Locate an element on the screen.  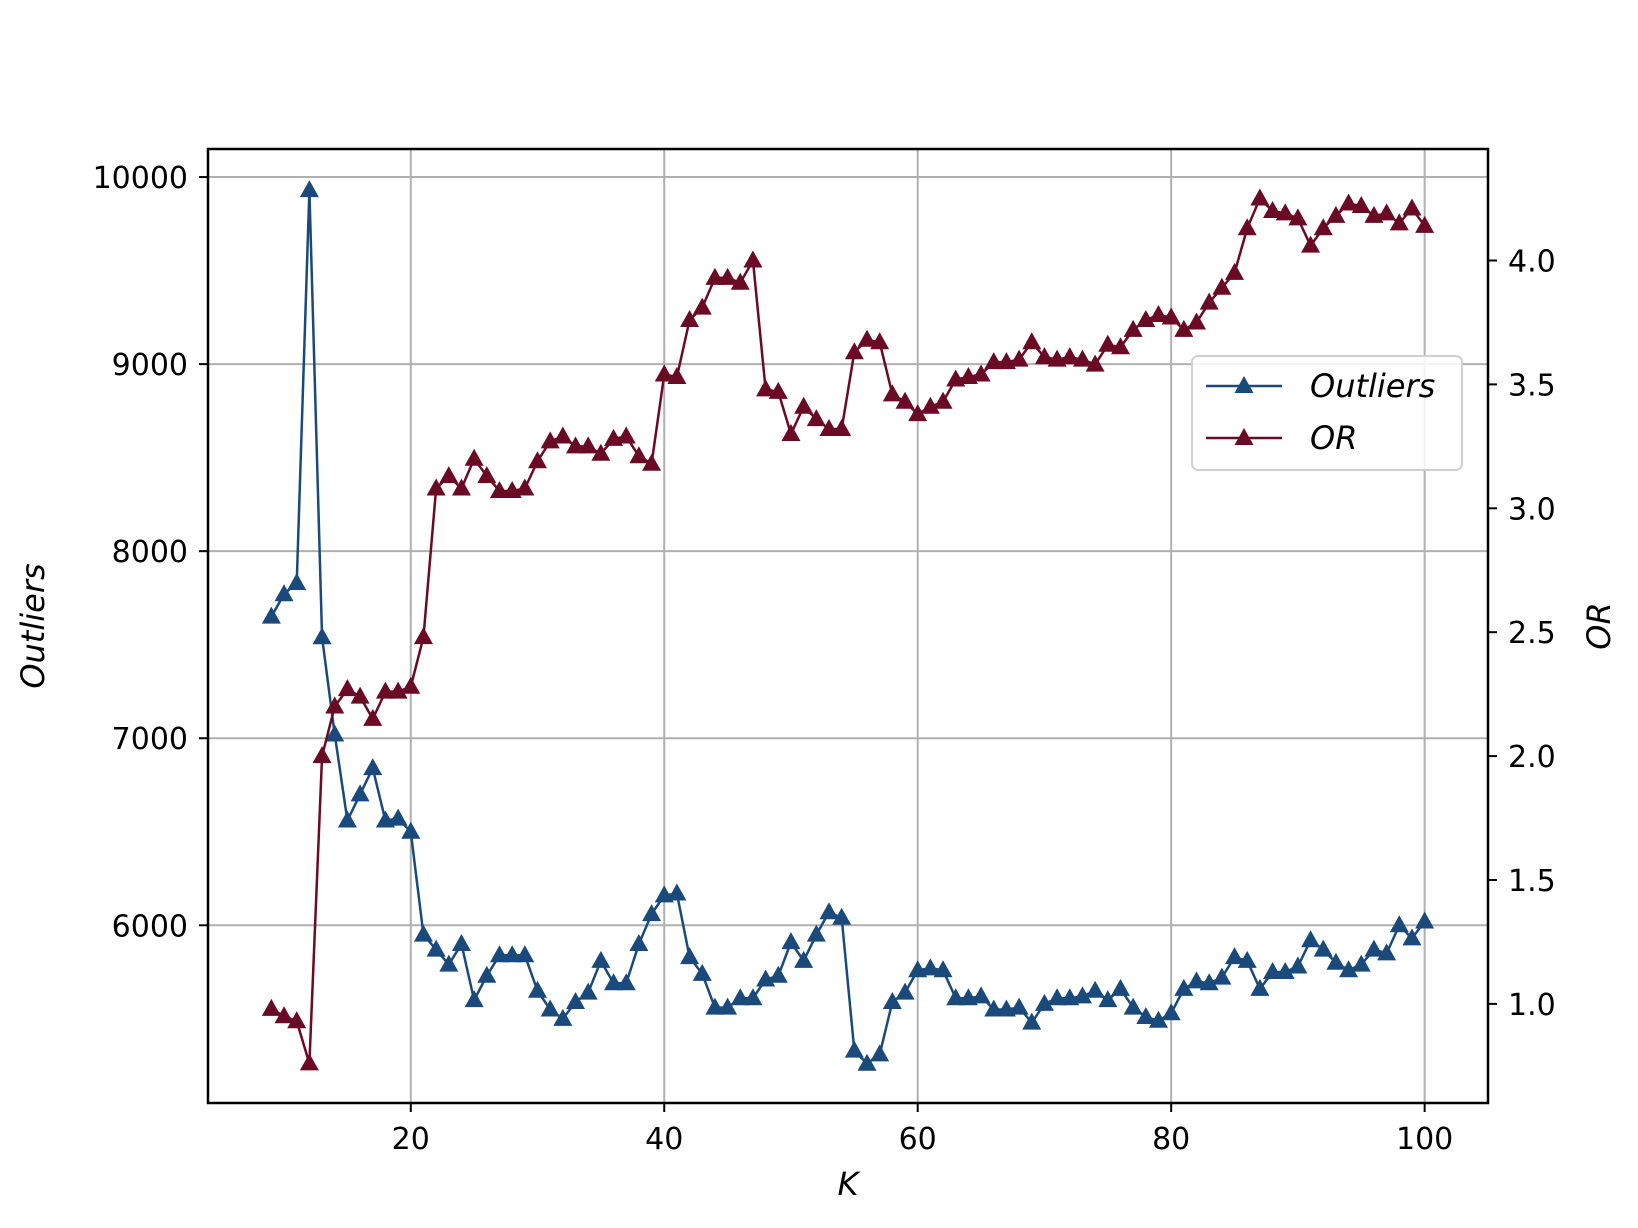
x-tick-label: 20 is located at coordinates (411, 1139).